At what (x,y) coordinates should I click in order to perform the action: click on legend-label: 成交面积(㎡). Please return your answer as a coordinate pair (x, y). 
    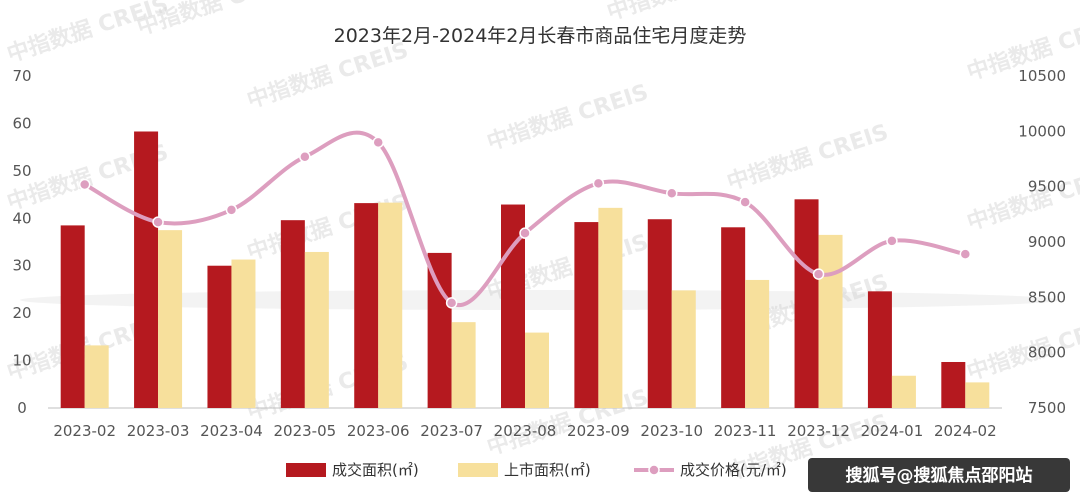
    Looking at the image, I should click on (375, 470).